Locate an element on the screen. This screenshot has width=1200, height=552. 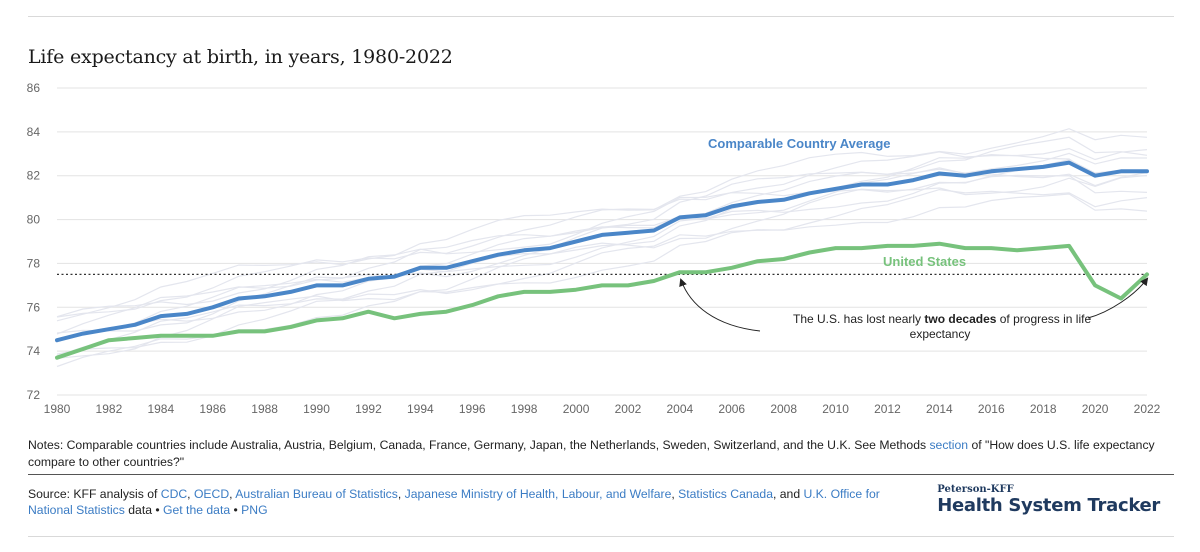
y-tick-label: 84 is located at coordinates (34, 132).